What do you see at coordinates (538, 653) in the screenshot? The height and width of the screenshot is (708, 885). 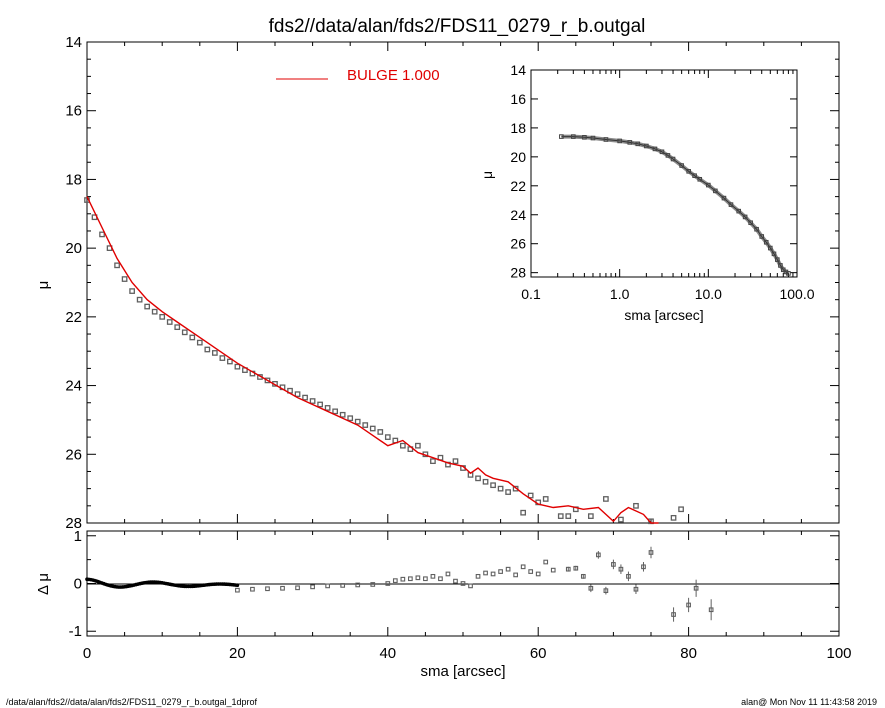 I see `residual-xtick-label: 60` at bounding box center [538, 653].